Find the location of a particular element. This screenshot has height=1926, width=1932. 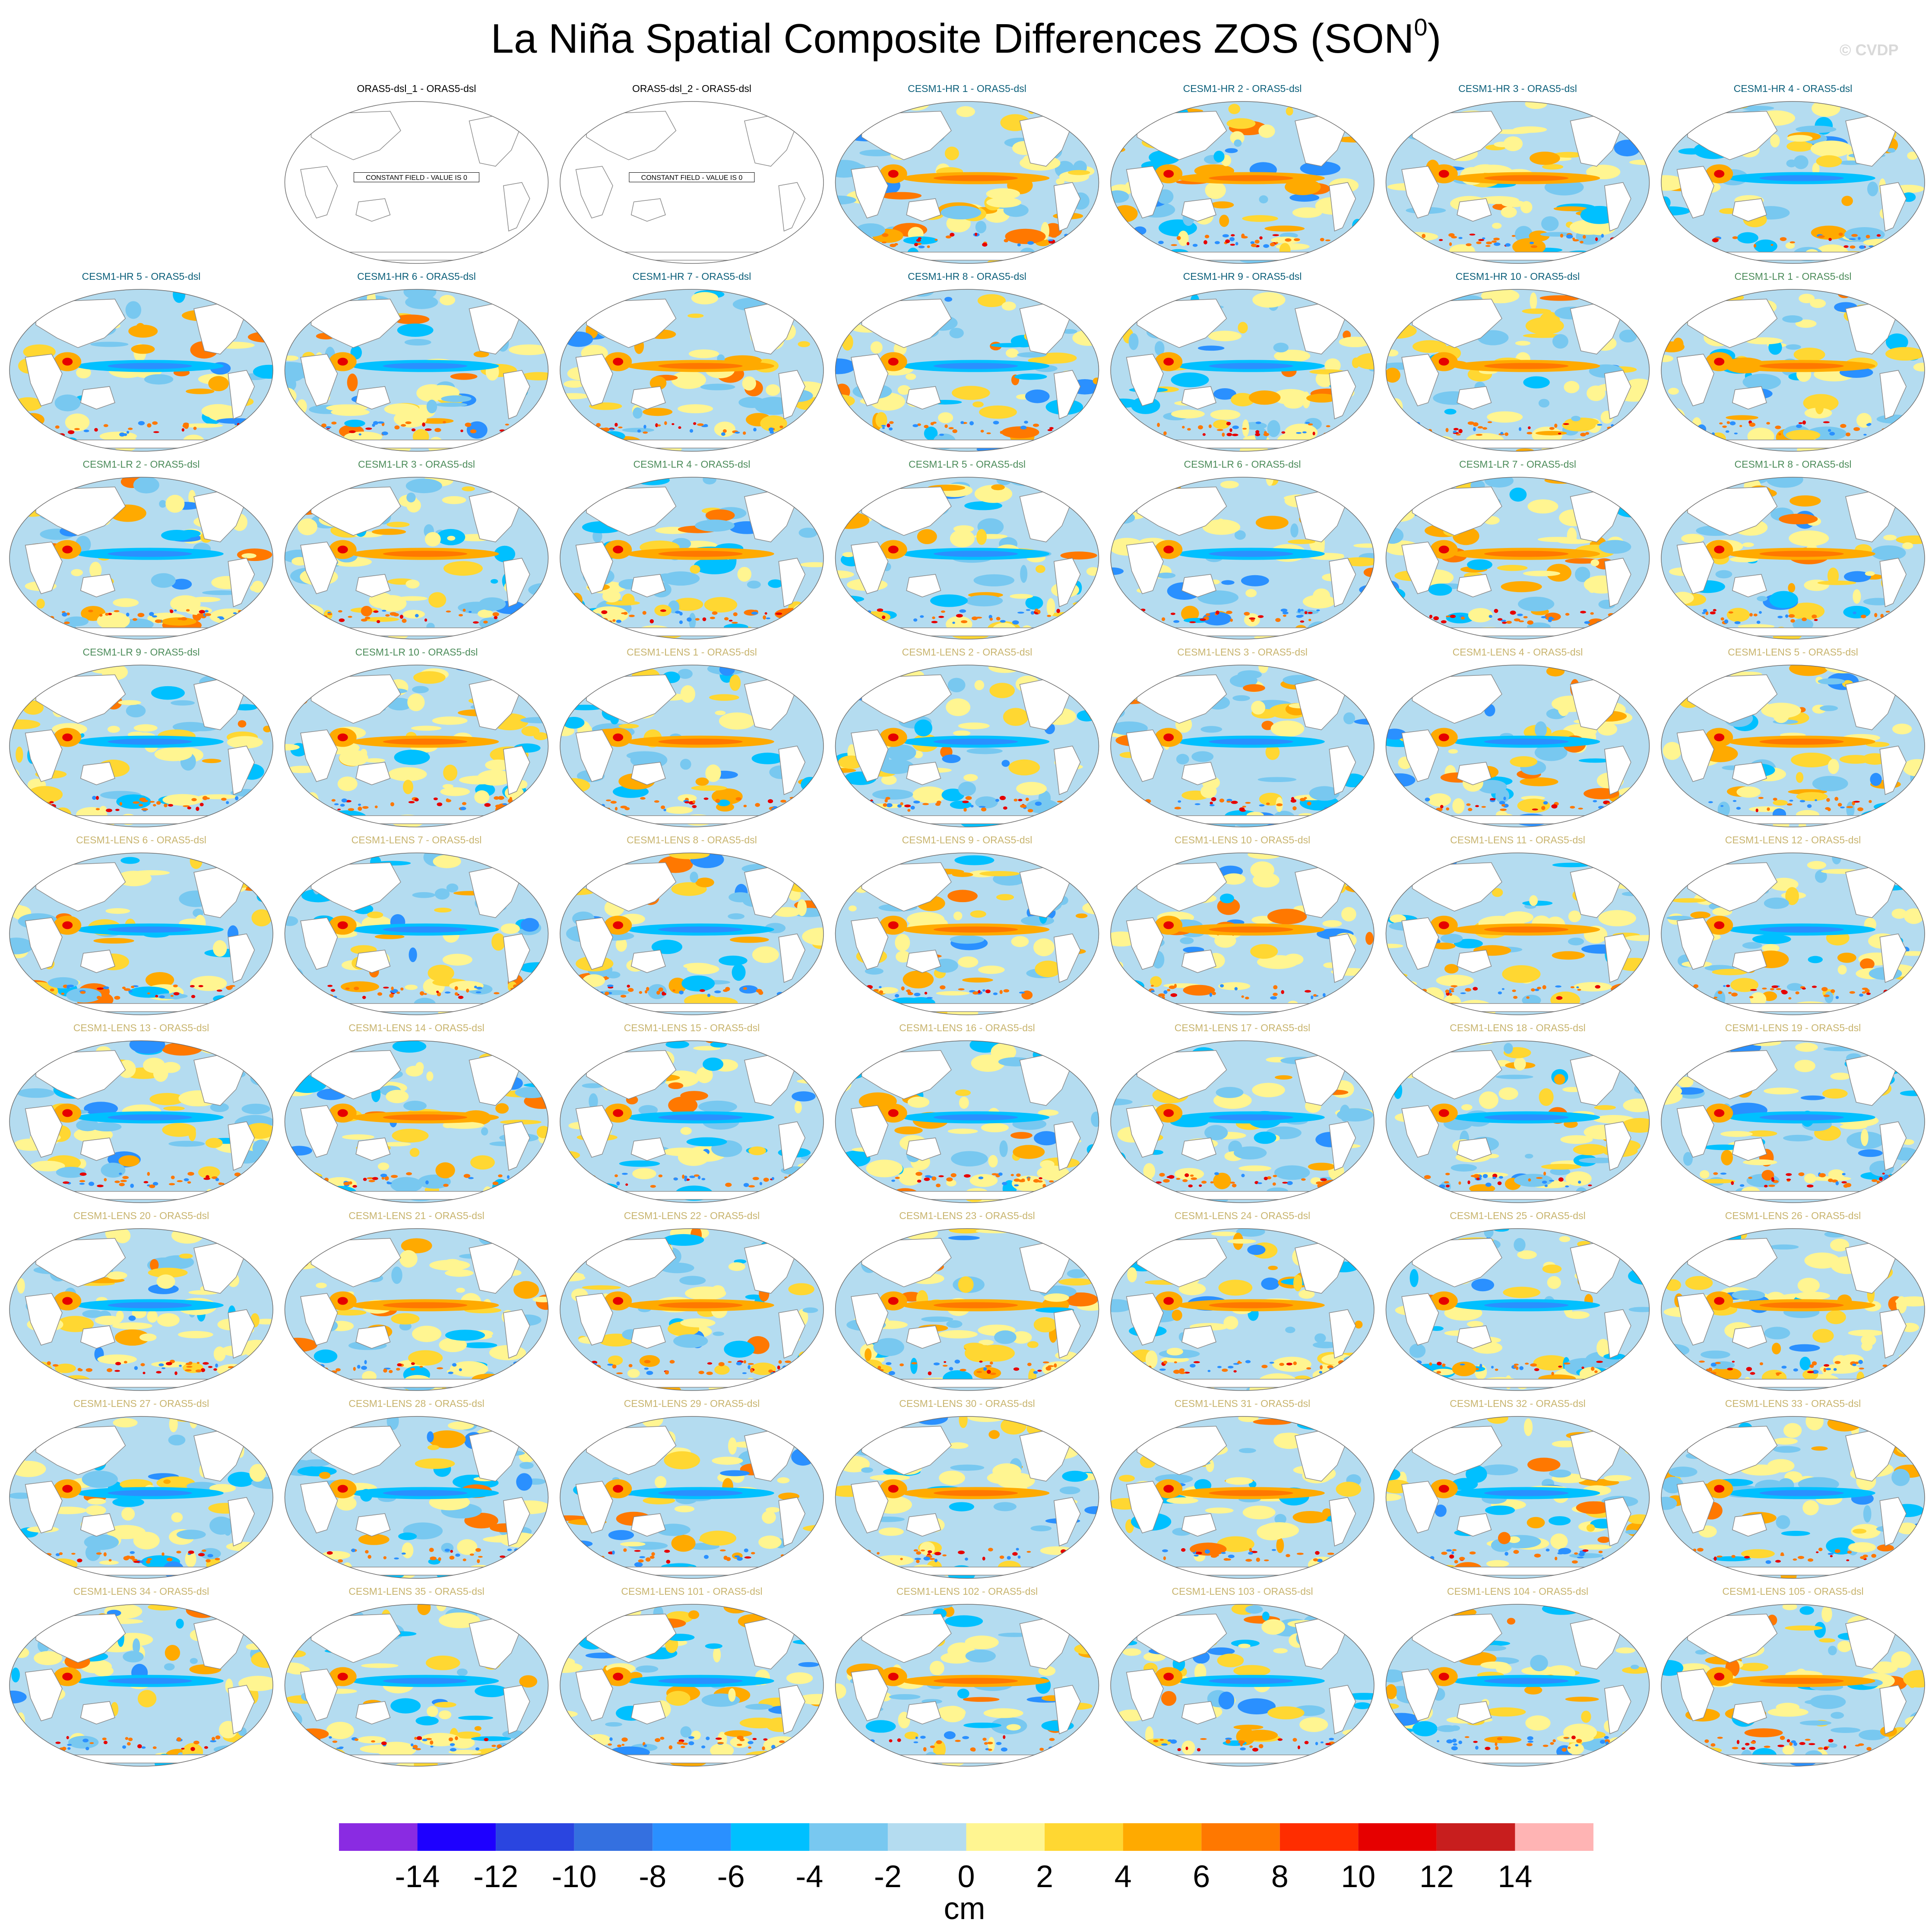

panel-title: CESM1-LENS 33 - ORAS5-dsl is located at coordinates (1793, 1403).